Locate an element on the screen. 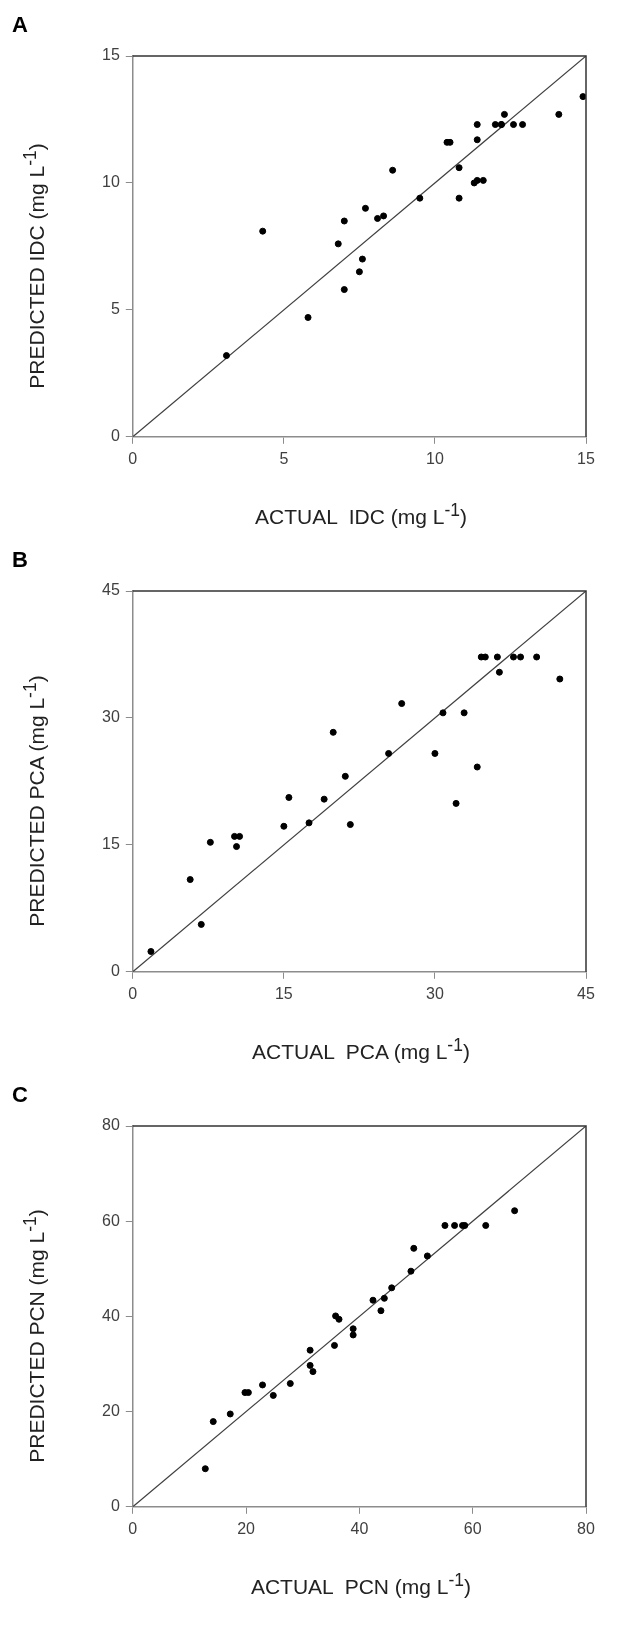 The width and height of the screenshot is (630, 1650). chart-title: A is located at coordinates (20, 25).